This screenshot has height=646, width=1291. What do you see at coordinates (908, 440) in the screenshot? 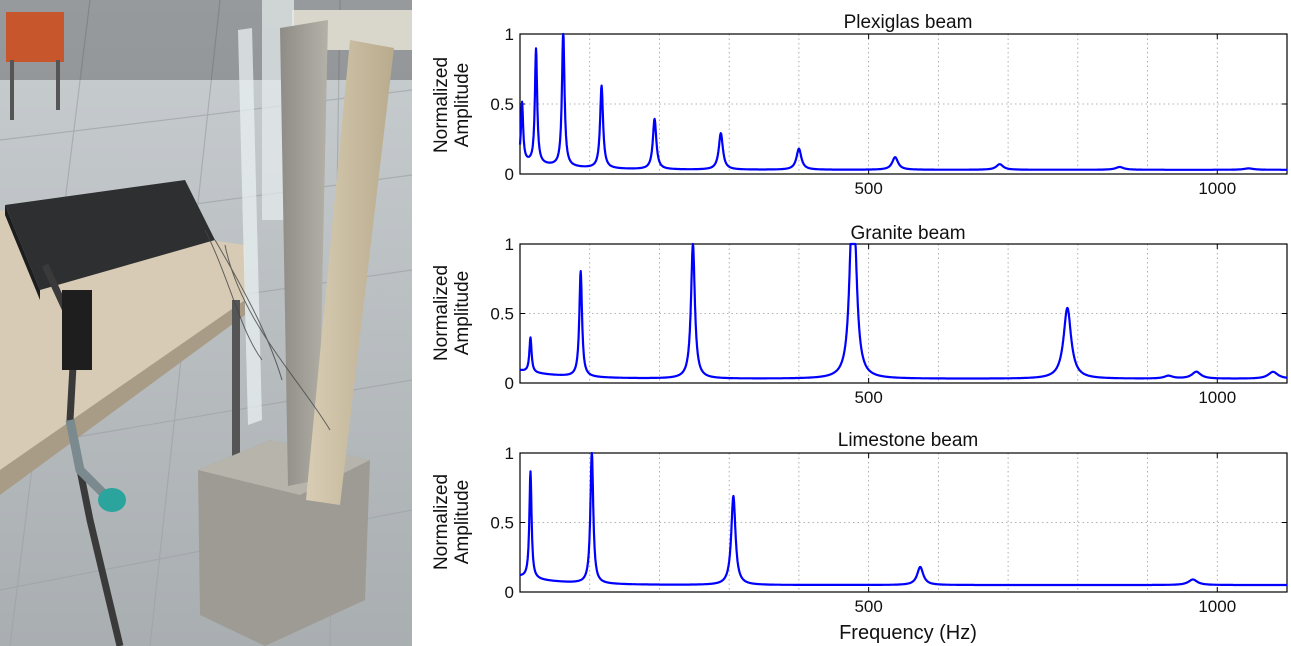
I see `chart-title: Limestone beam` at bounding box center [908, 440].